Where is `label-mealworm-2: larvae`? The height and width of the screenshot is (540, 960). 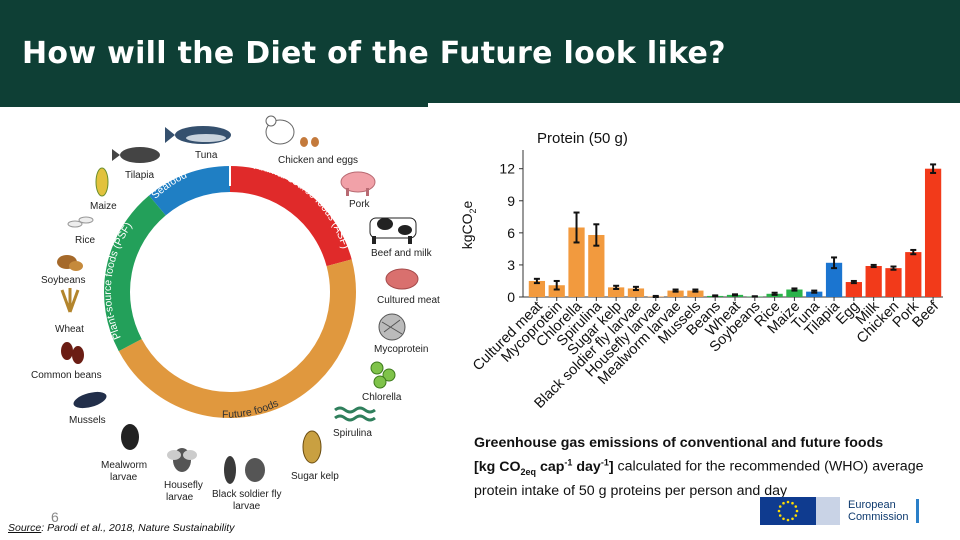 label-mealworm-2: larvae is located at coordinates (124, 477).